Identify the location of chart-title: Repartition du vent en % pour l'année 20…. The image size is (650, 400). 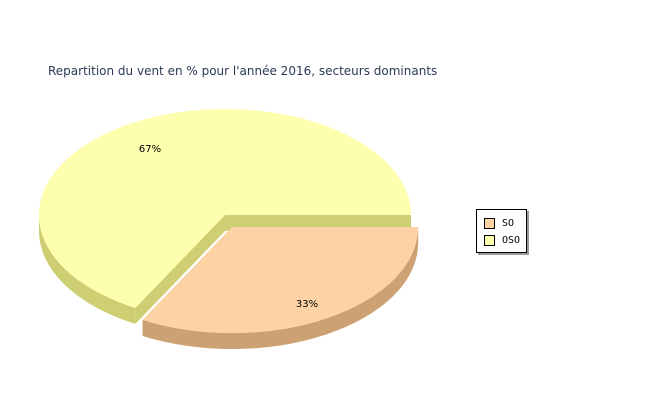
(243, 71).